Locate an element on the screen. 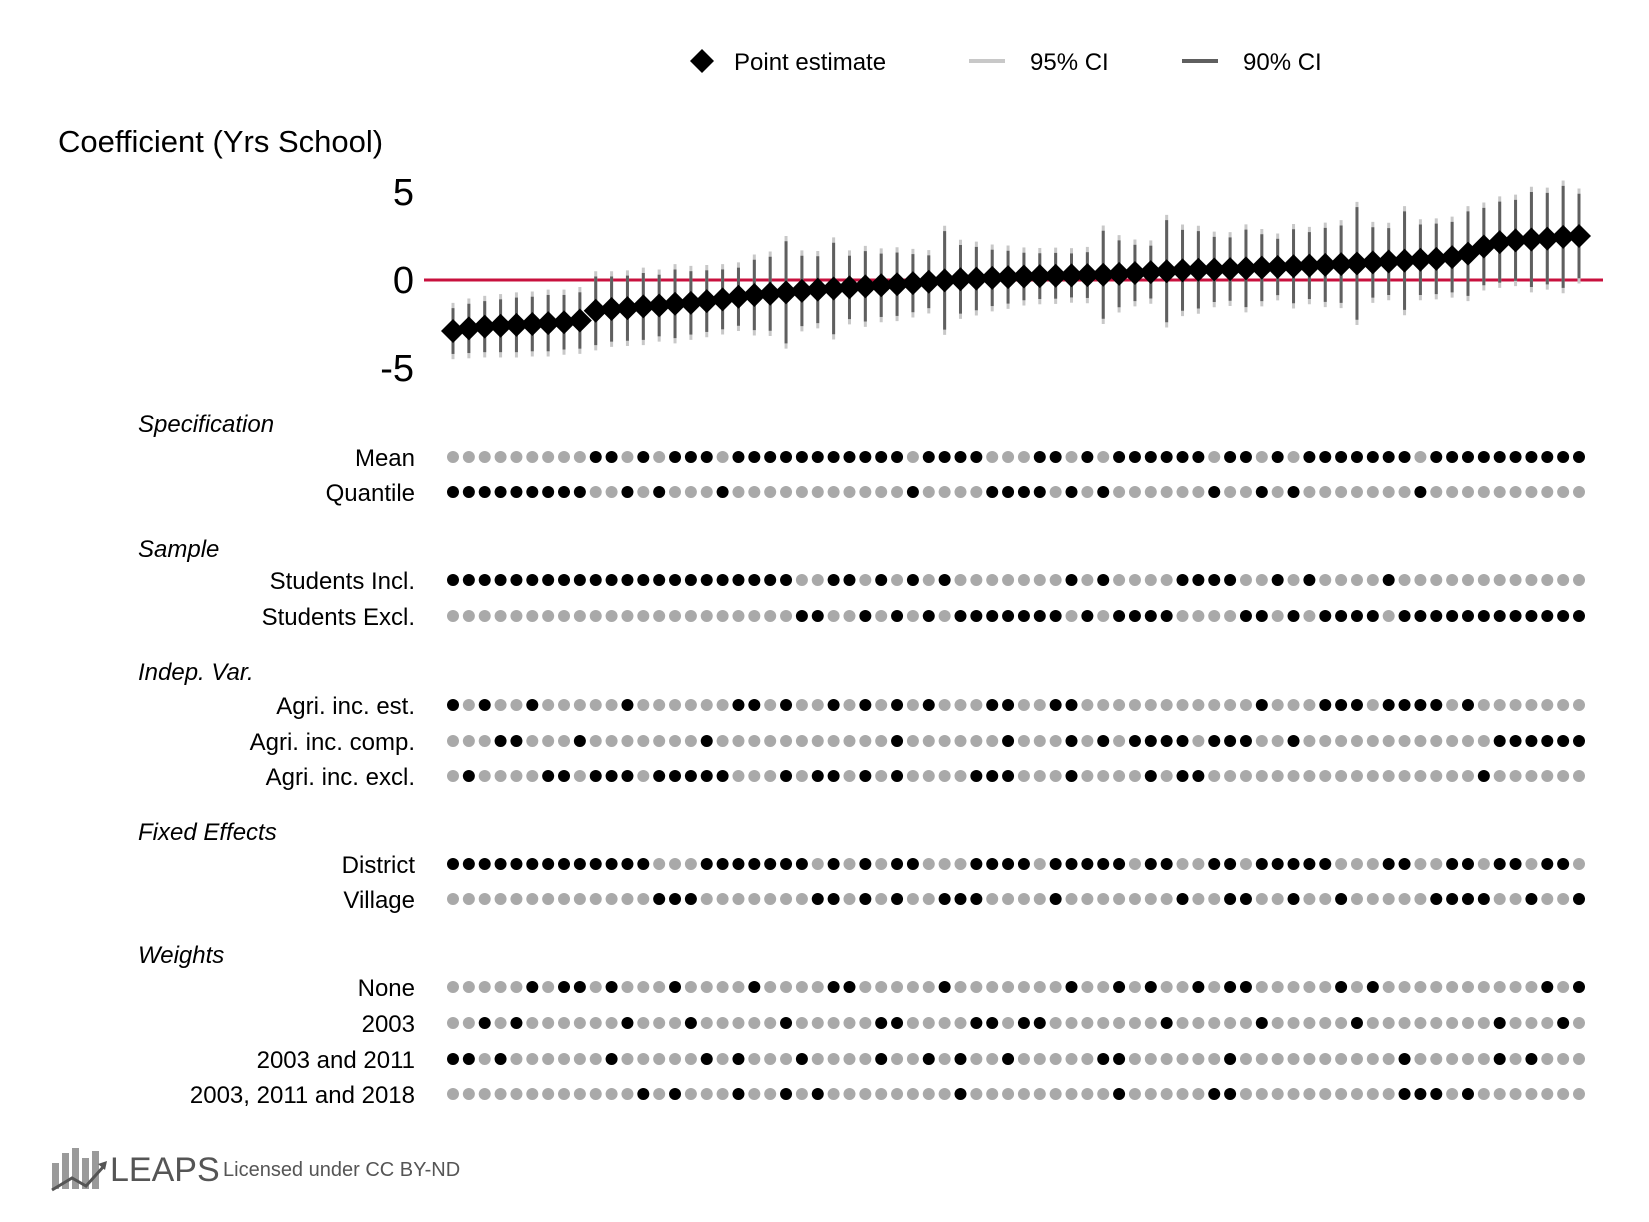 The image size is (1649, 1222). spec-row-label: 2003 is located at coordinates (388, 1024).